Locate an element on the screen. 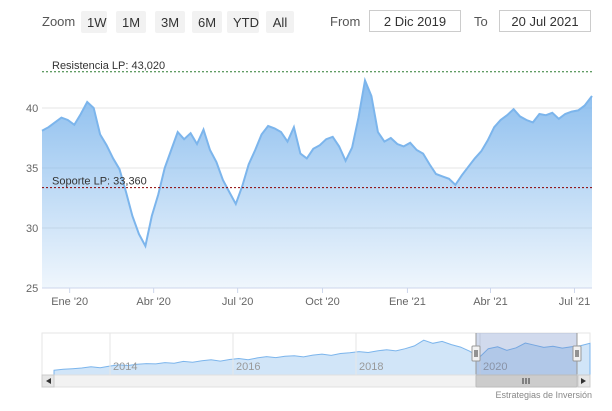 This screenshot has width=612, height=411. navigator-tick-label: 2018 is located at coordinates (371, 367).